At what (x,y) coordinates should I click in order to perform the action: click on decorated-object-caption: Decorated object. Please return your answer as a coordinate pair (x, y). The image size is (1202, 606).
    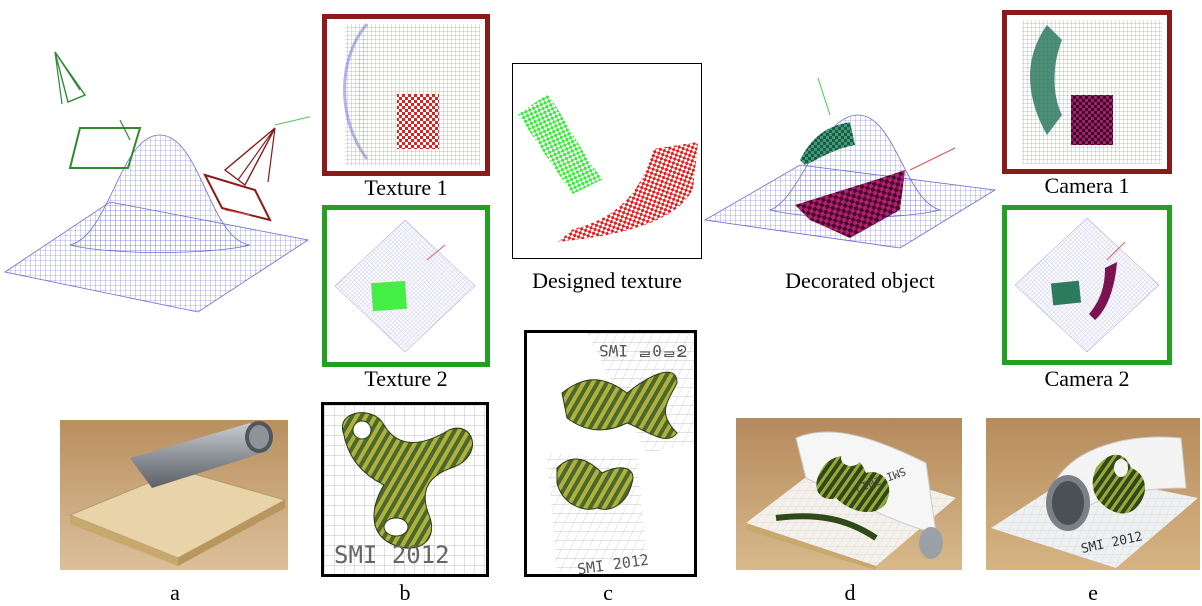
    Looking at the image, I should click on (860, 280).